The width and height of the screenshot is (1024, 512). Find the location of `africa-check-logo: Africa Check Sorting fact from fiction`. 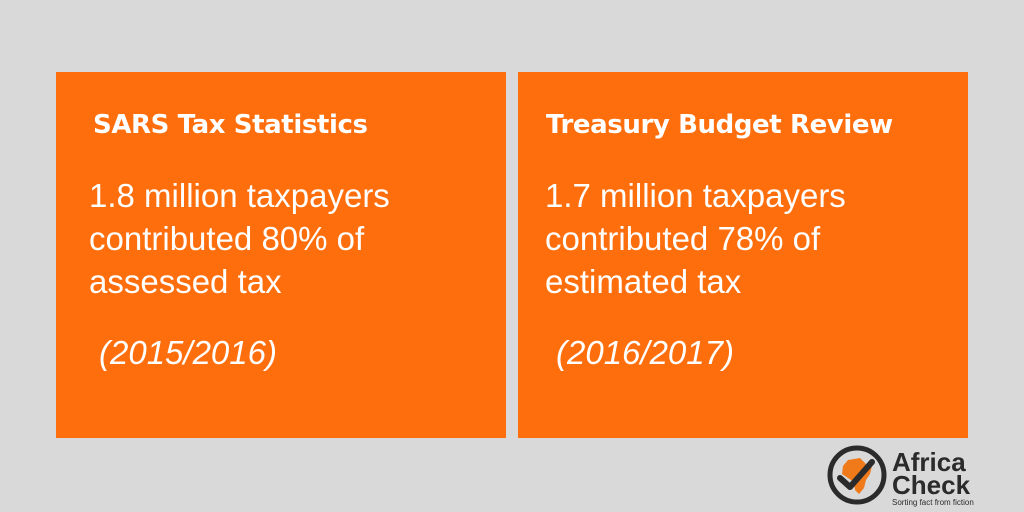

africa-check-logo: Africa Check Sorting fact from fiction is located at coordinates (921, 476).